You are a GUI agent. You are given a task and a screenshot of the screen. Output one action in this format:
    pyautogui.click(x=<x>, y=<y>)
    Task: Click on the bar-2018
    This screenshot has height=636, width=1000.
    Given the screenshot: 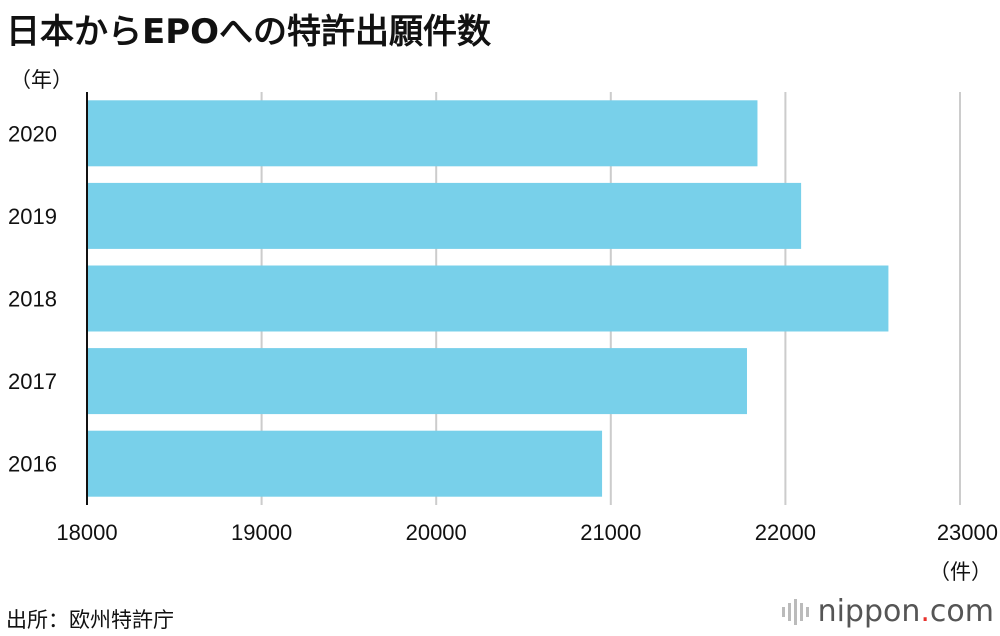 What is the action you would take?
    pyautogui.click(x=488, y=298)
    